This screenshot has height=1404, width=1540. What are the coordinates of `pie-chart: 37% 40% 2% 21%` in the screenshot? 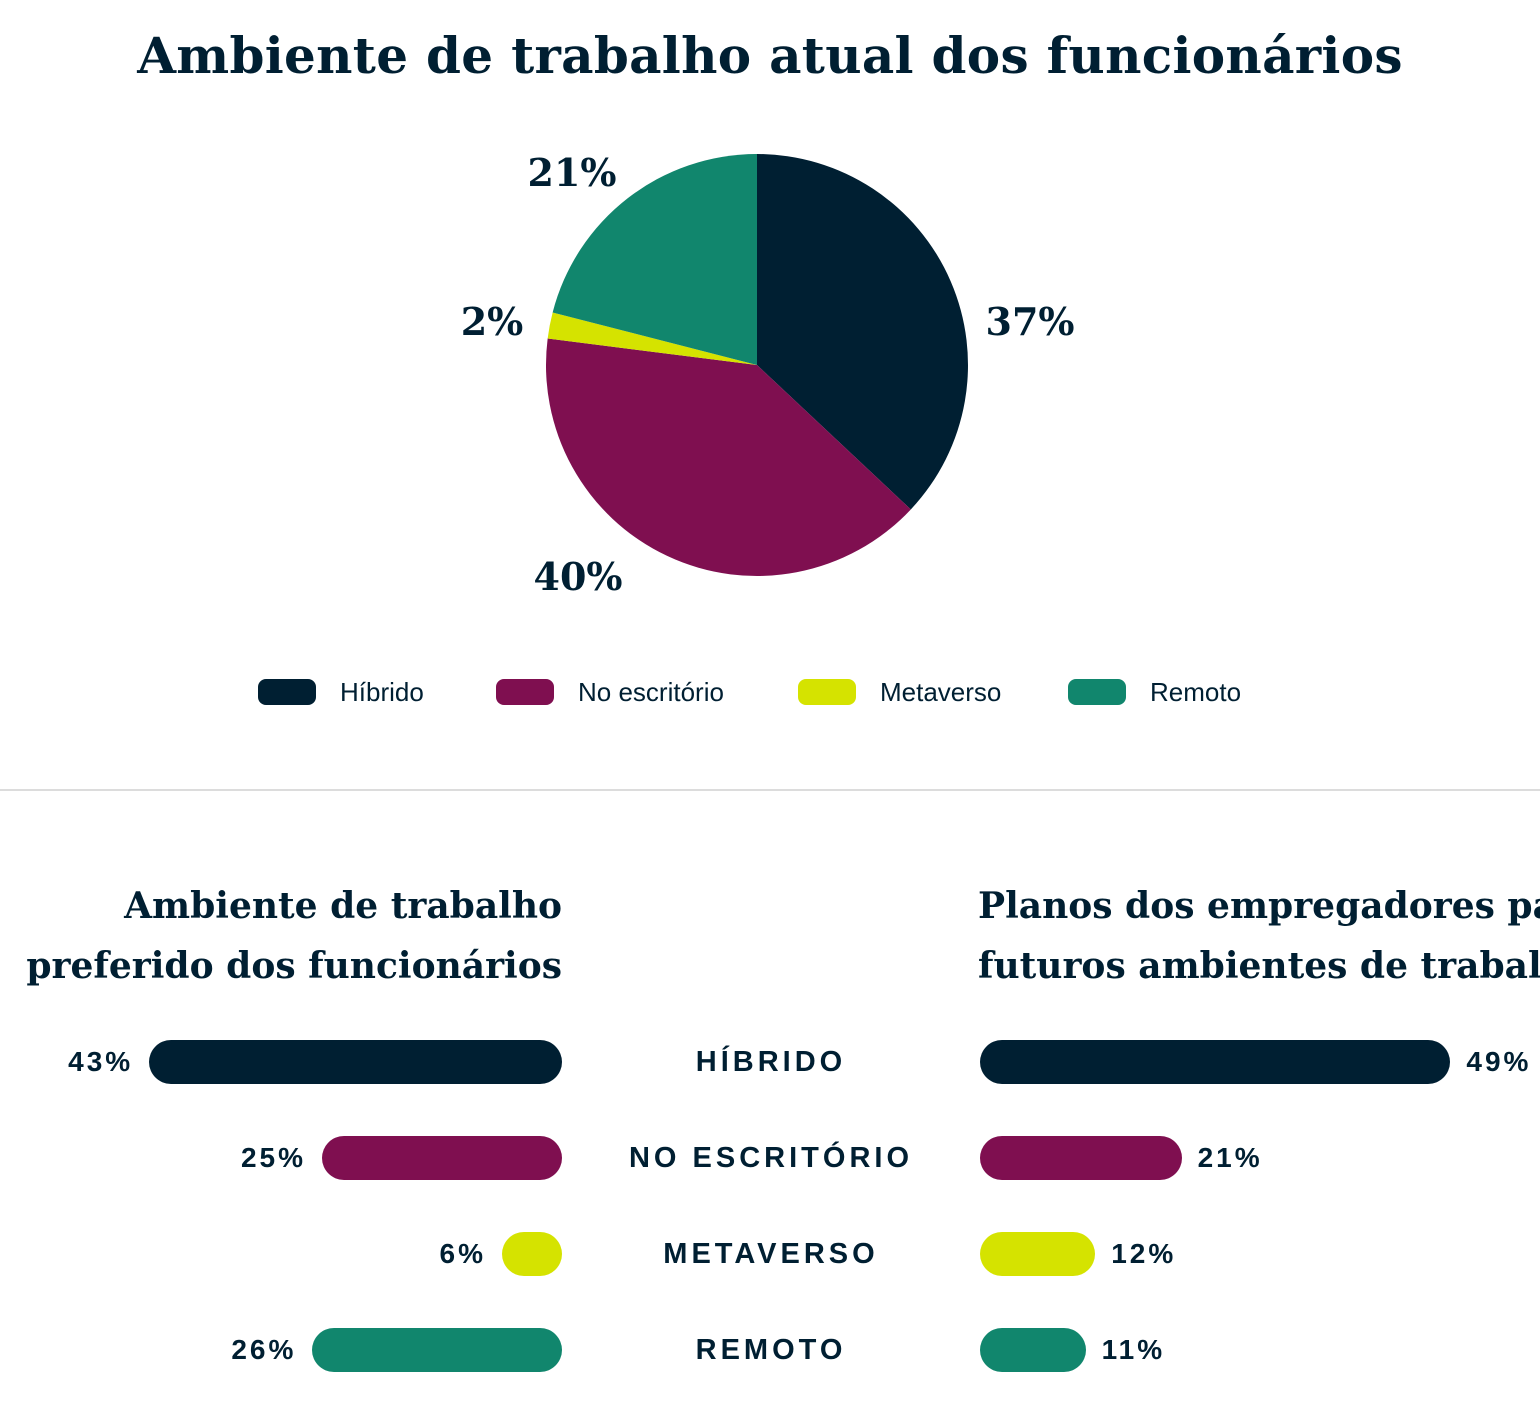 It's located at (768, 374).